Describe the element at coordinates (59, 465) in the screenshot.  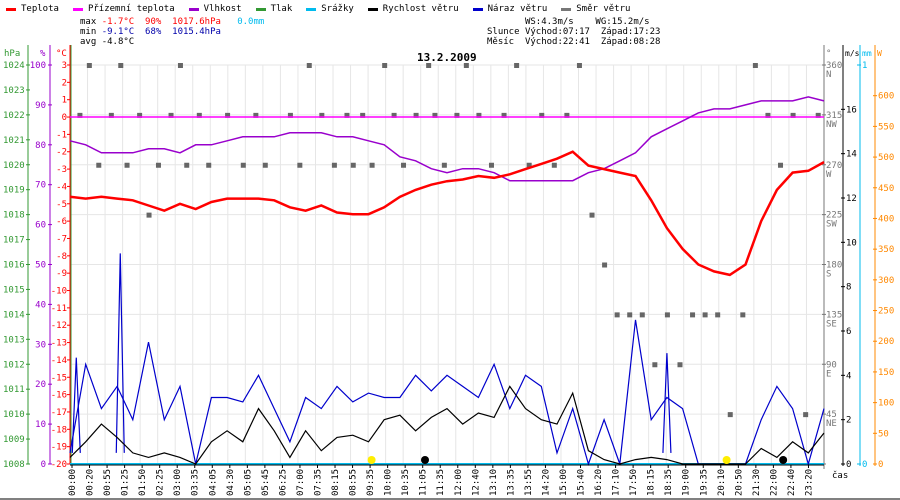
I see `temperature-tick-label: -20` at that location.